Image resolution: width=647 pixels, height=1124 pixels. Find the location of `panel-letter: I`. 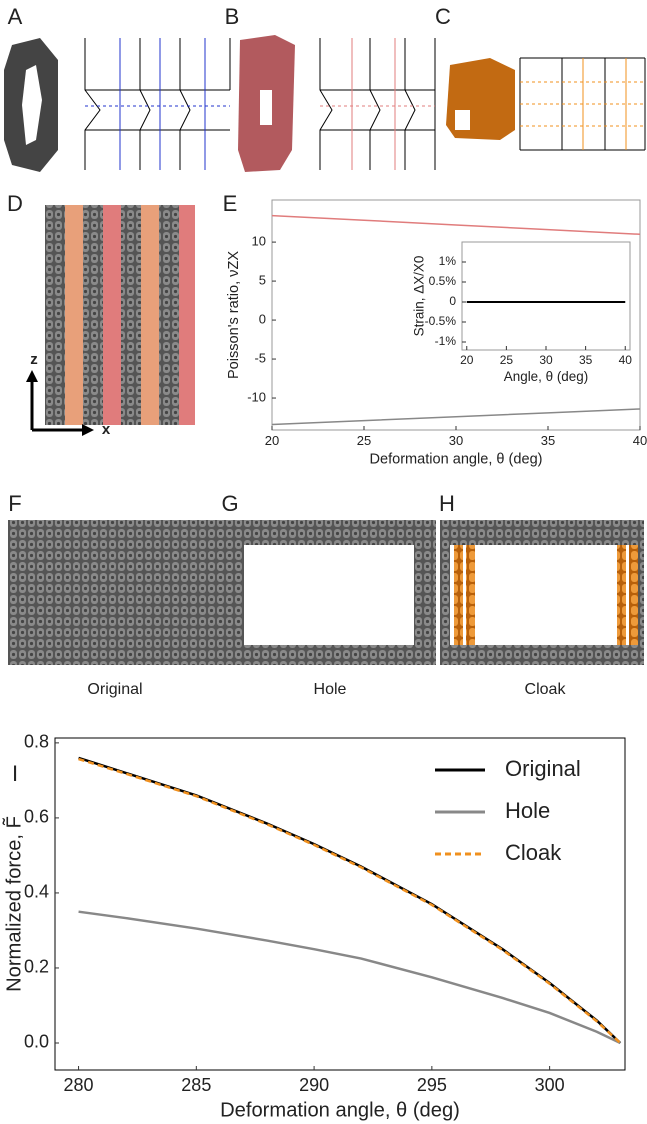

panel-letter: I is located at coordinates (15, 773).